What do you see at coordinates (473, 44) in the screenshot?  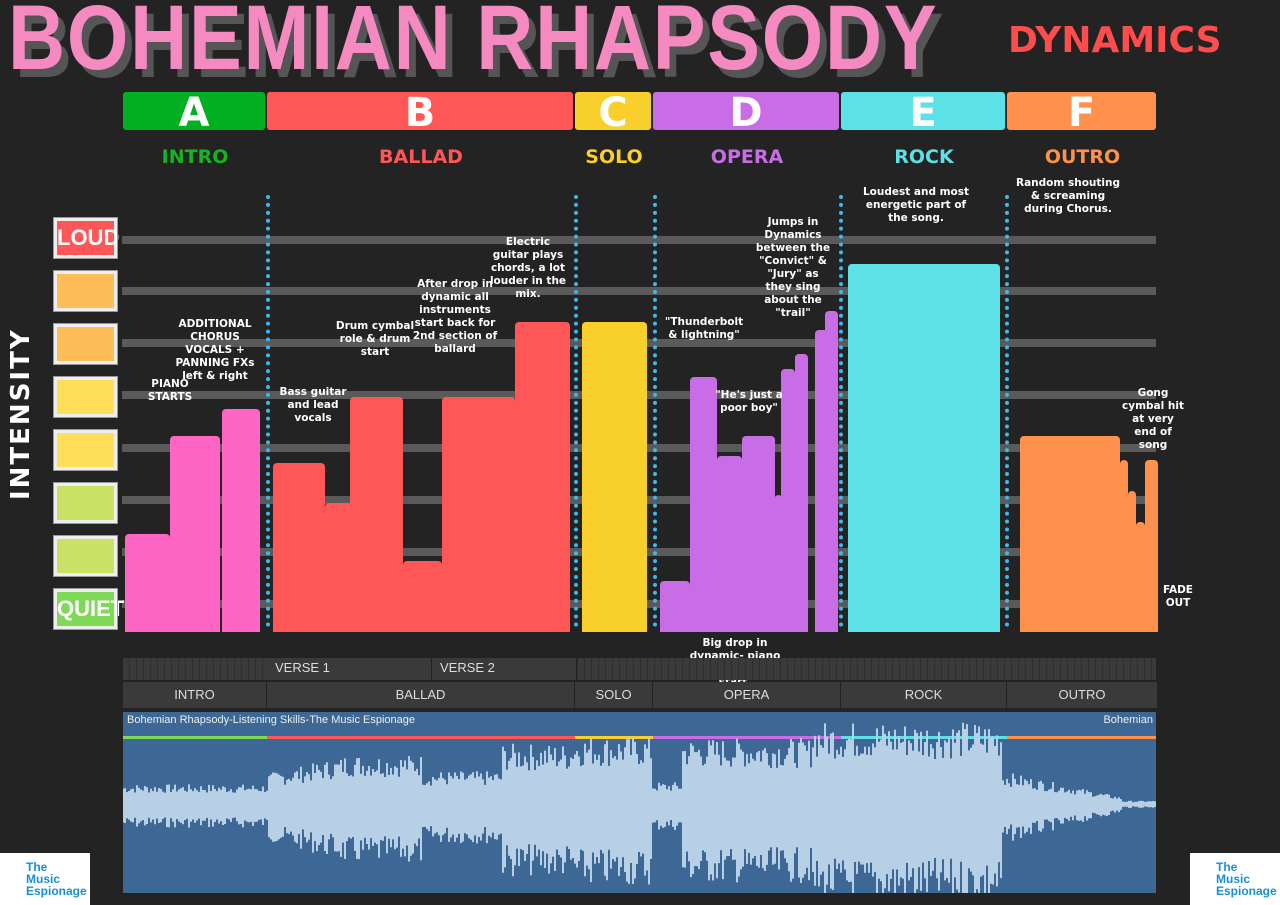 I see `title: BOHEMIAN RHAPSODY` at bounding box center [473, 44].